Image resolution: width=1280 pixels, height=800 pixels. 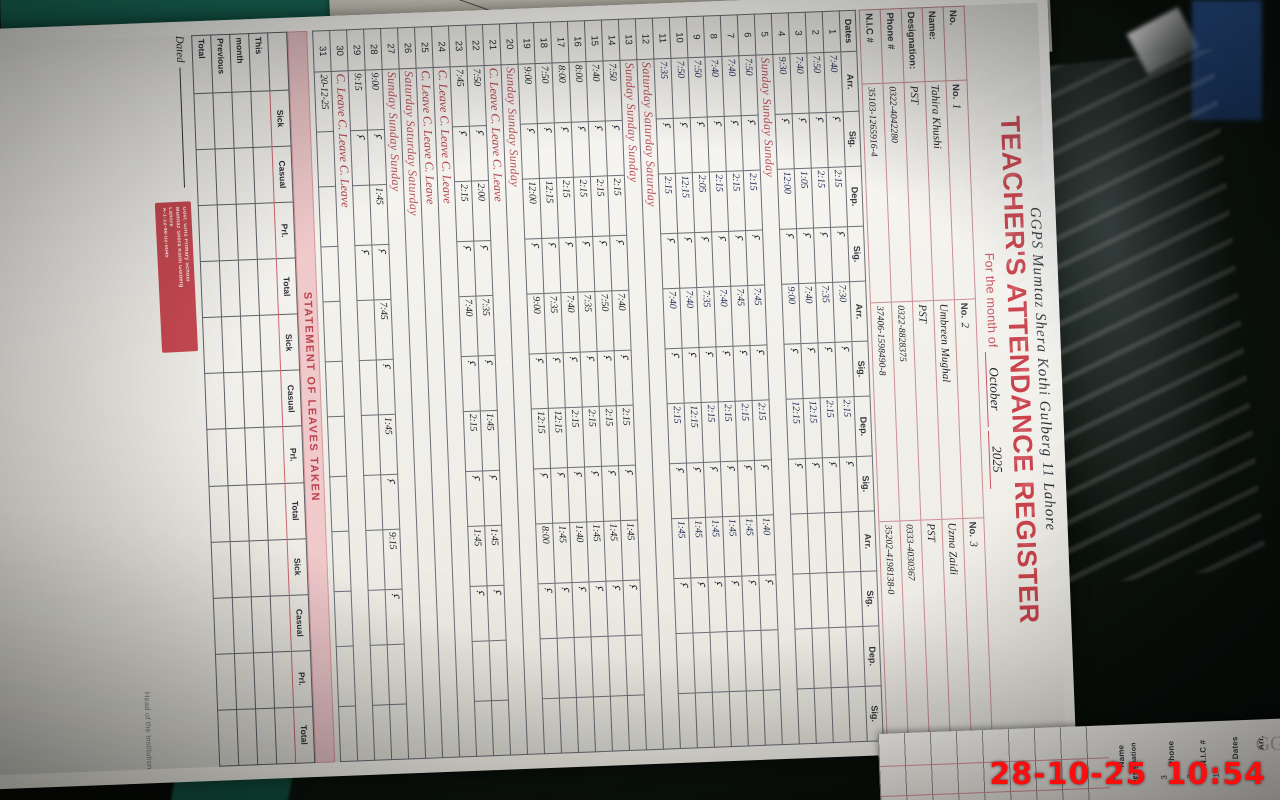 I want to click on attendance-time-cell: 8:00, so click(x=579, y=92).